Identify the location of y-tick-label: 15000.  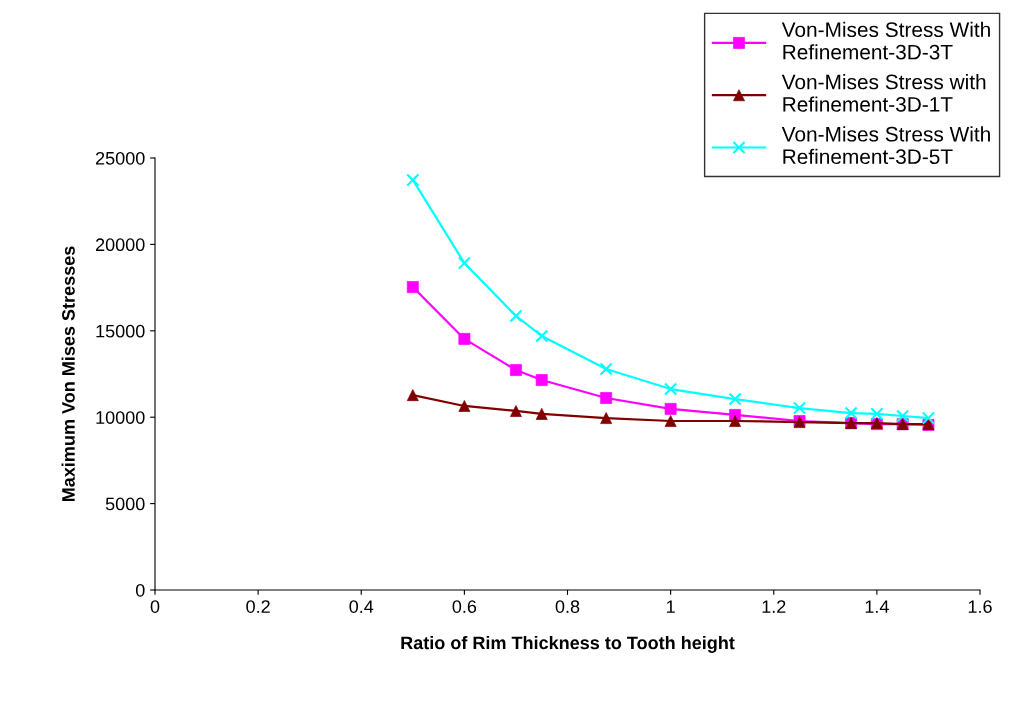
(120, 331).